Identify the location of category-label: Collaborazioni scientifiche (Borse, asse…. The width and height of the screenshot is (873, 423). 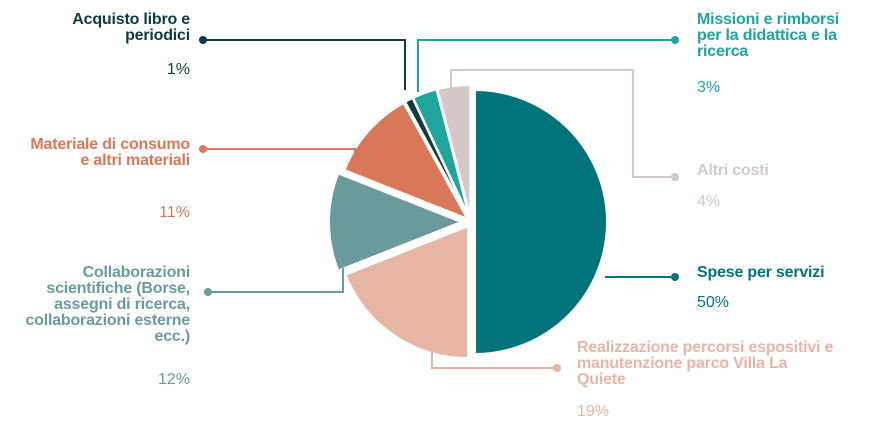
(107, 304).